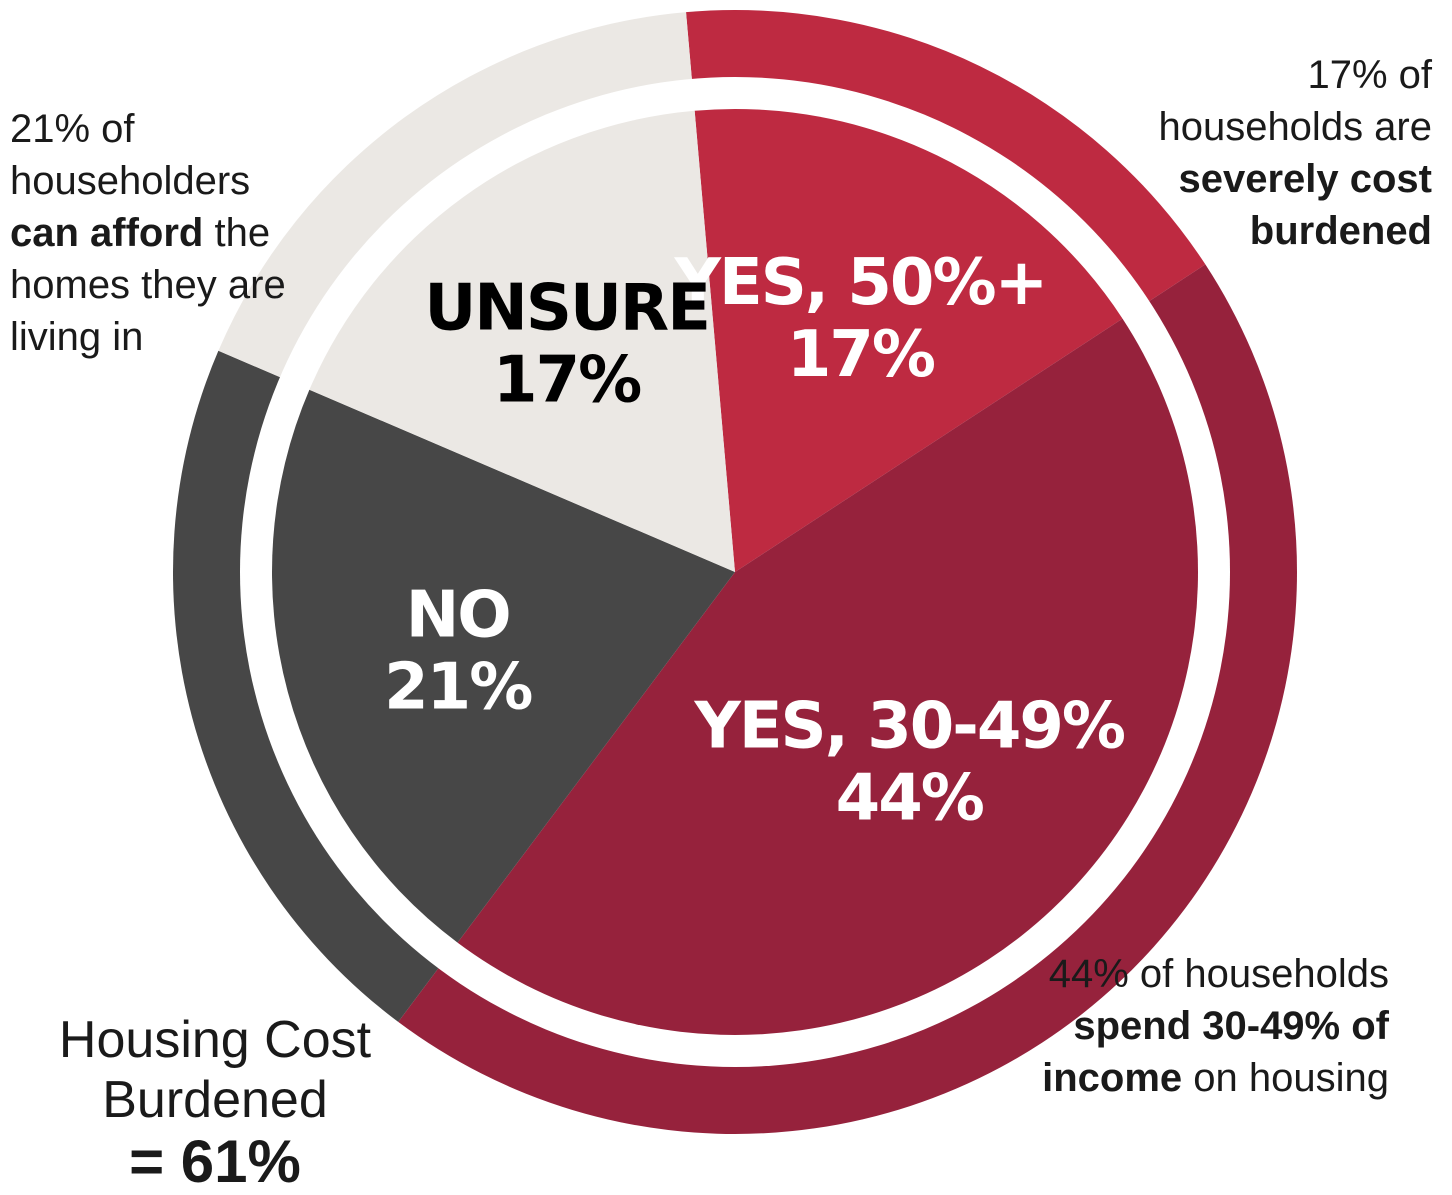 This screenshot has width=1452, height=1195. What do you see at coordinates (458, 615) in the screenshot?
I see `slice-label-no: NO` at bounding box center [458, 615].